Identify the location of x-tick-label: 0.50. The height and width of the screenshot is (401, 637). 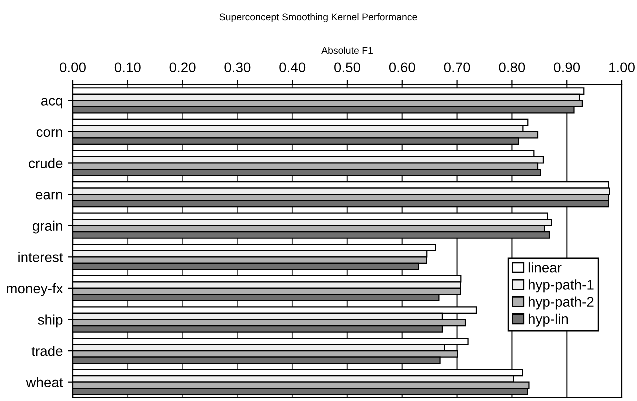
(347, 67).